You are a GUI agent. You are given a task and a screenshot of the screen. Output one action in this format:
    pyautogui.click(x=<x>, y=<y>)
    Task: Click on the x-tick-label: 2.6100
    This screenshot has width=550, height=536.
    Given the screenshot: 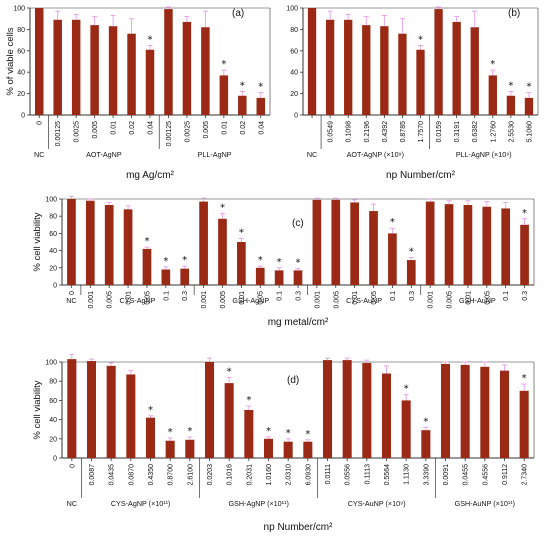 What is the action you would take?
    pyautogui.click(x=190, y=475)
    